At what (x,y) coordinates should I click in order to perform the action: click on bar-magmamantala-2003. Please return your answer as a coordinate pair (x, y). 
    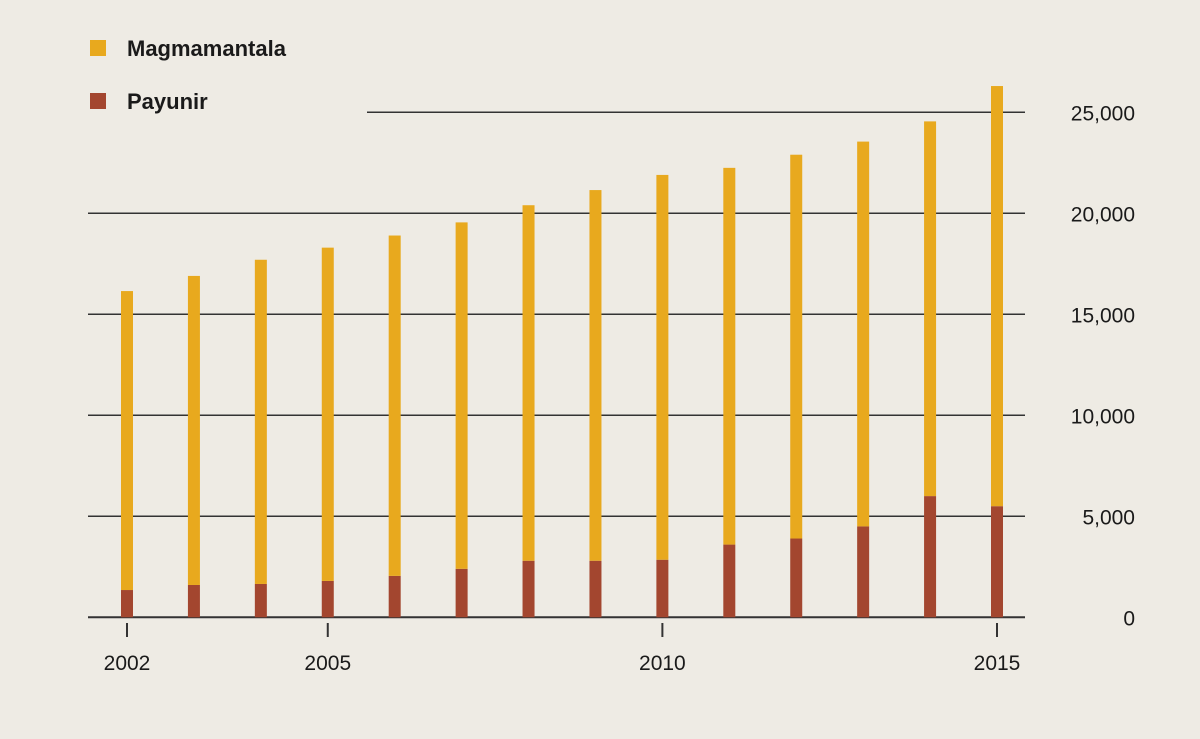
    Looking at the image, I should click on (193, 430).